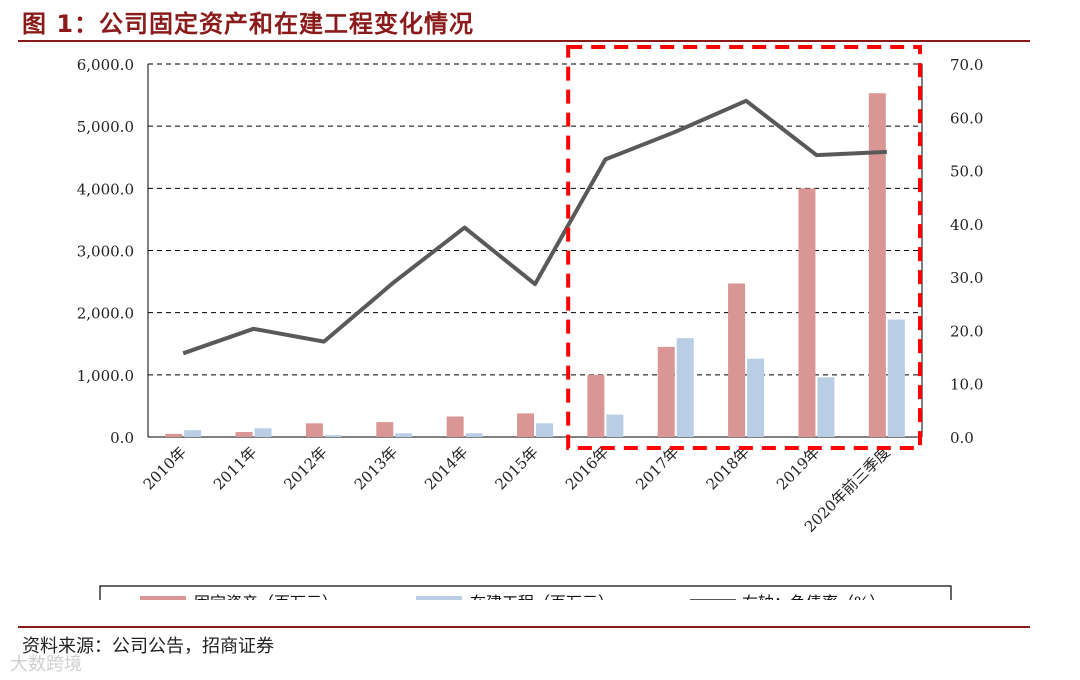  What do you see at coordinates (728, 468) in the screenshot?
I see `x-tick-label: 2018年` at bounding box center [728, 468].